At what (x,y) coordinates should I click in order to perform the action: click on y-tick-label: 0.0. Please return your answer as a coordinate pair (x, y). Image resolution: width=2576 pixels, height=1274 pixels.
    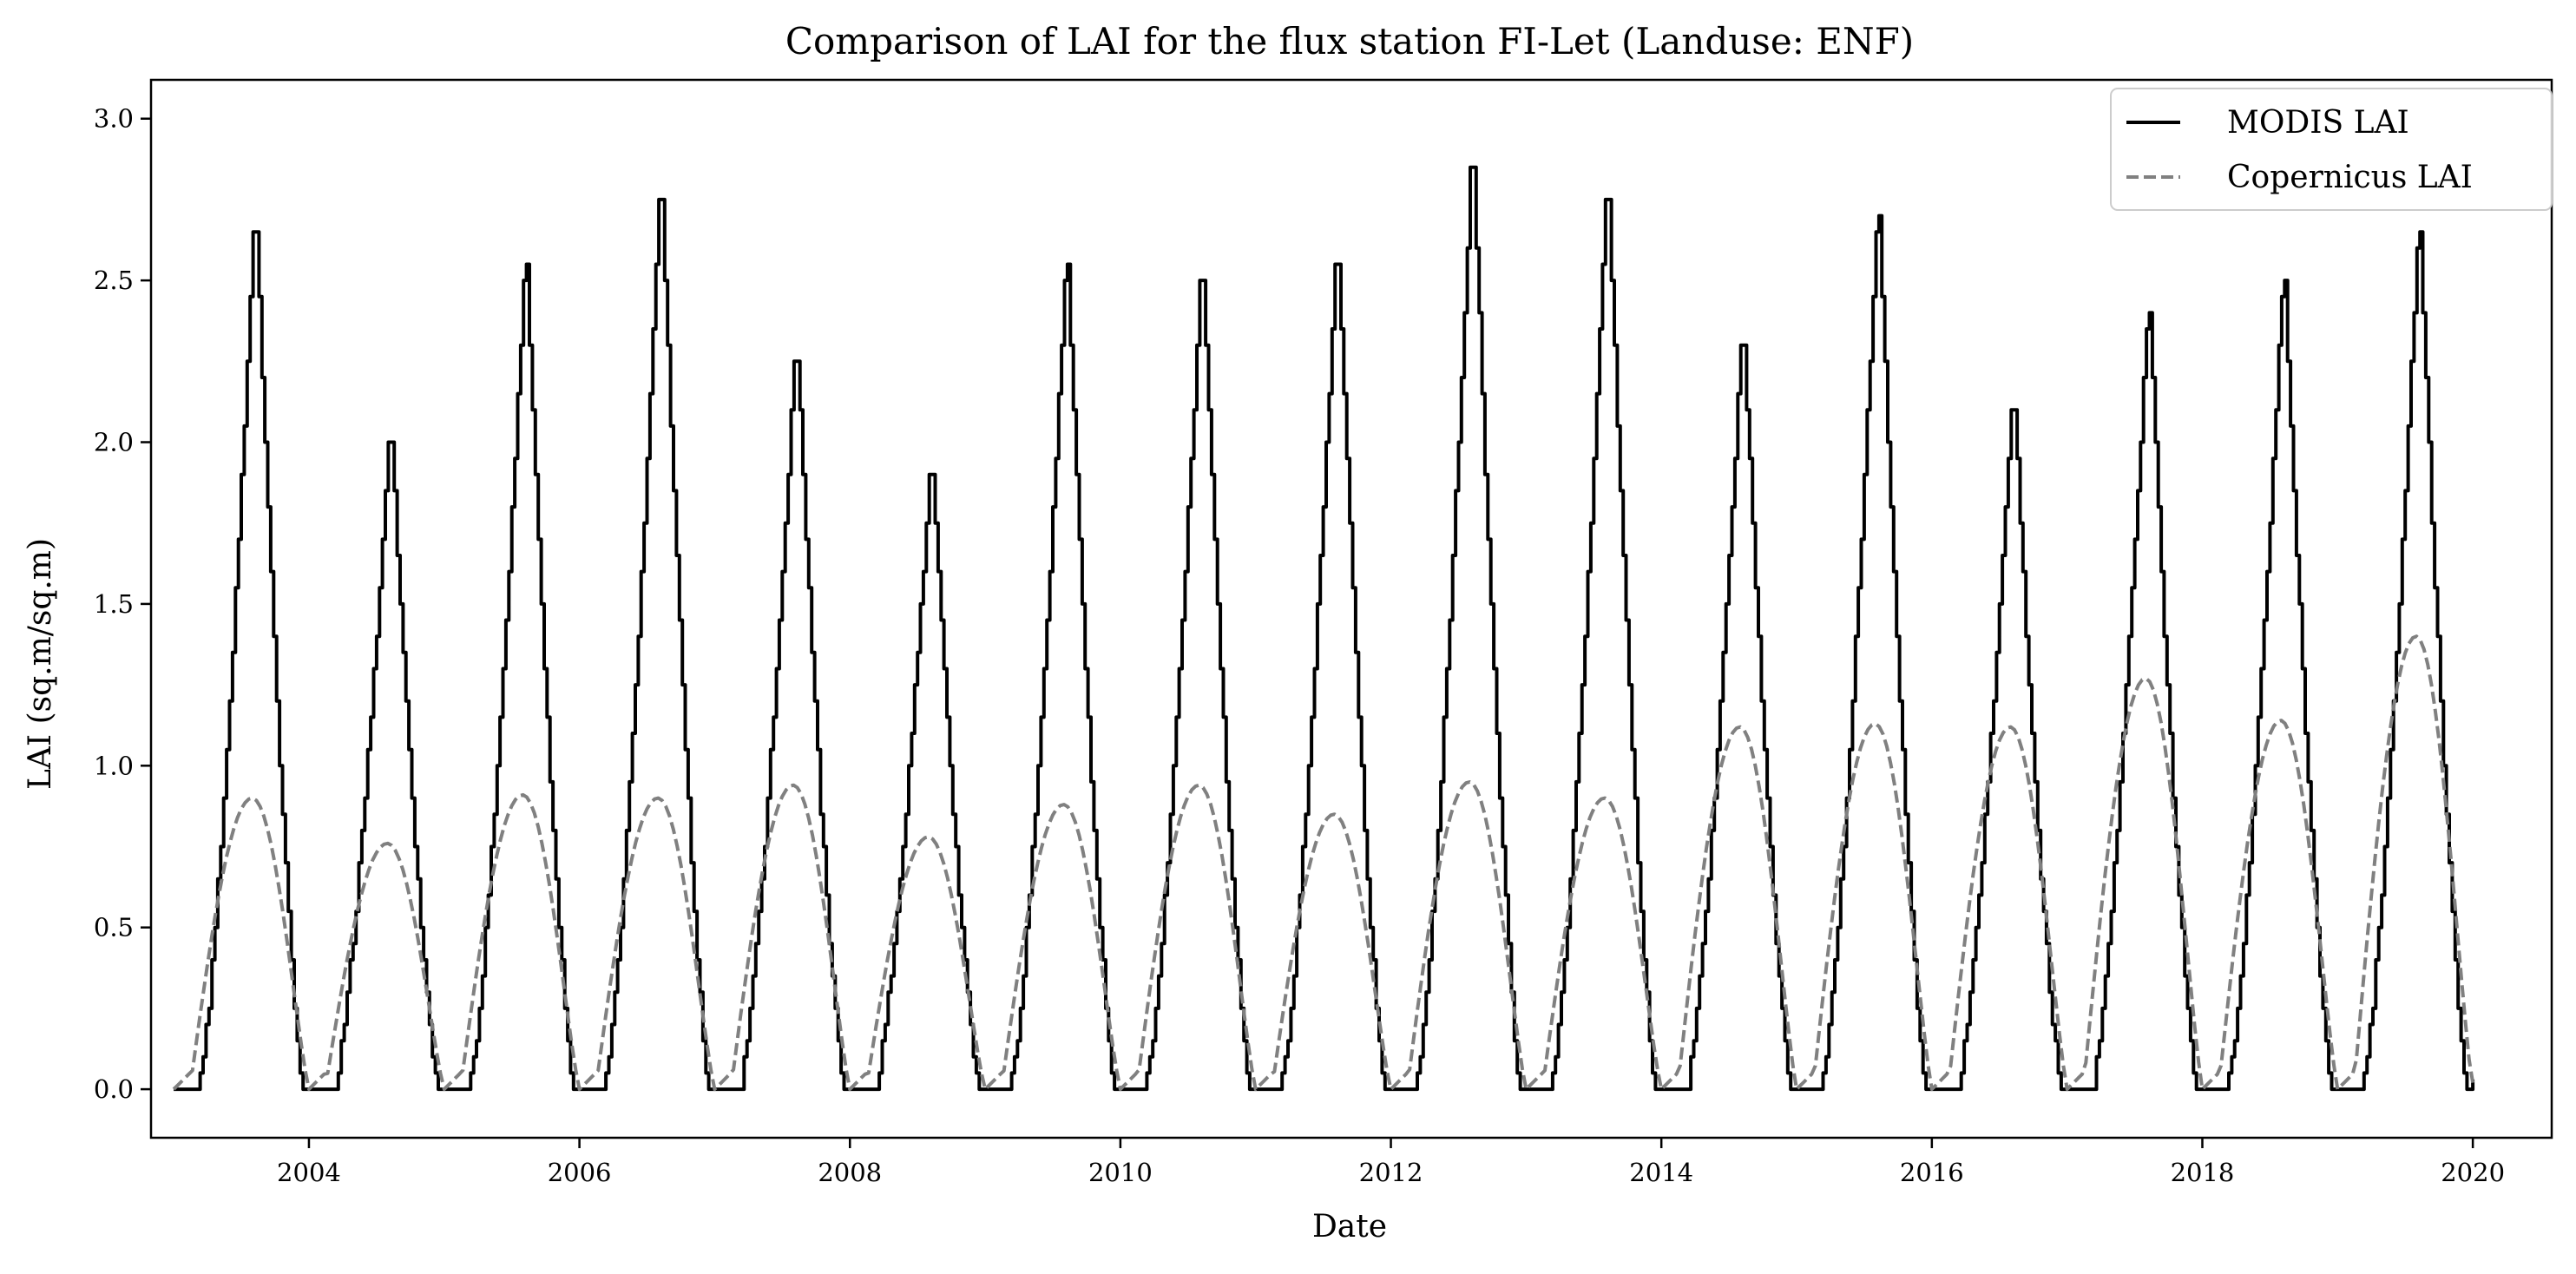
    Looking at the image, I should click on (114, 1089).